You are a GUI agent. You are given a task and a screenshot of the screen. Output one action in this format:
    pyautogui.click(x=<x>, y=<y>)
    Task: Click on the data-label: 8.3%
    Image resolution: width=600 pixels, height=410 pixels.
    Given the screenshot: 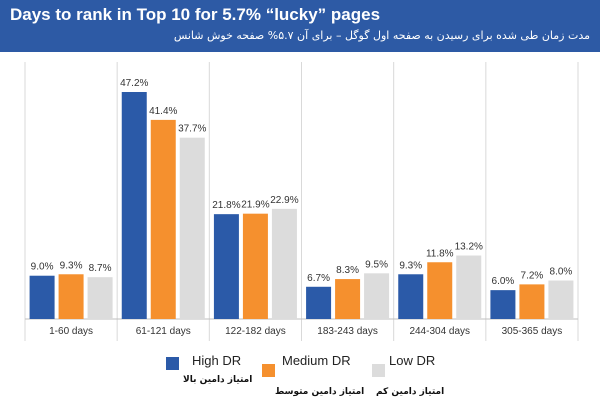 What is the action you would take?
    pyautogui.click(x=347, y=270)
    